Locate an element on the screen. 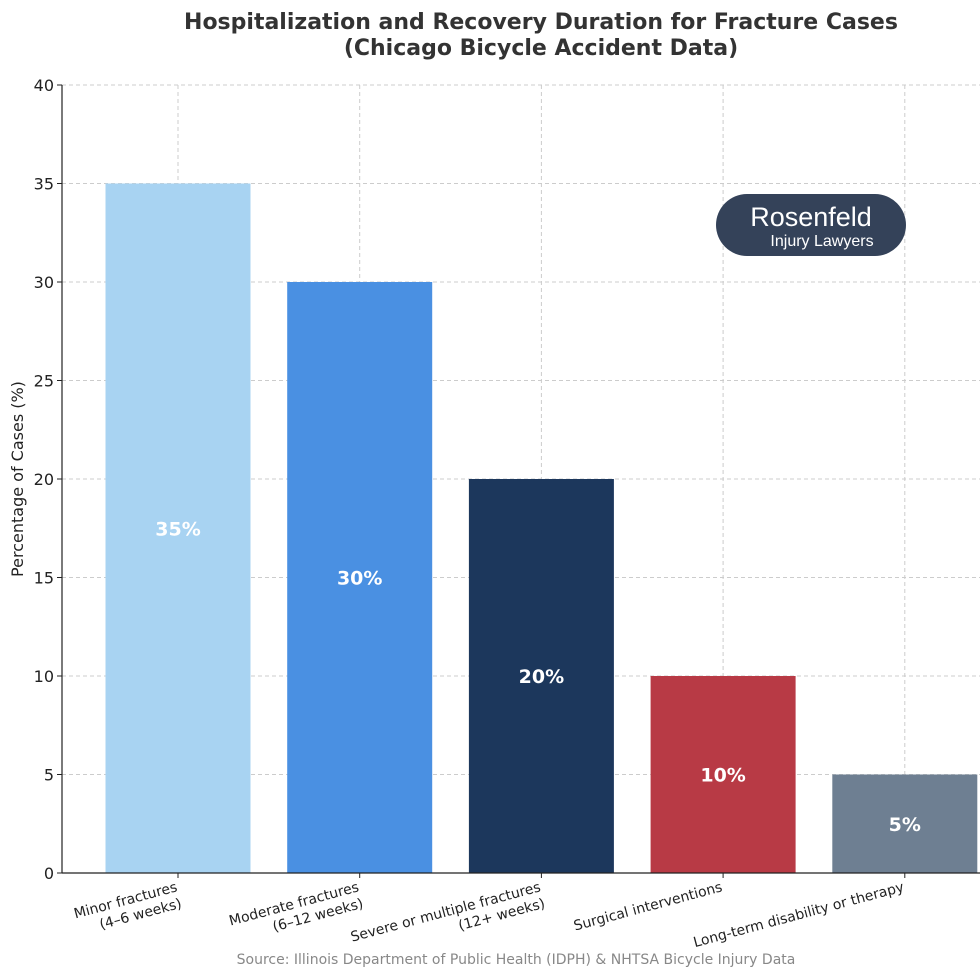 The height and width of the screenshot is (980, 980). data-label: 35% is located at coordinates (177, 529).